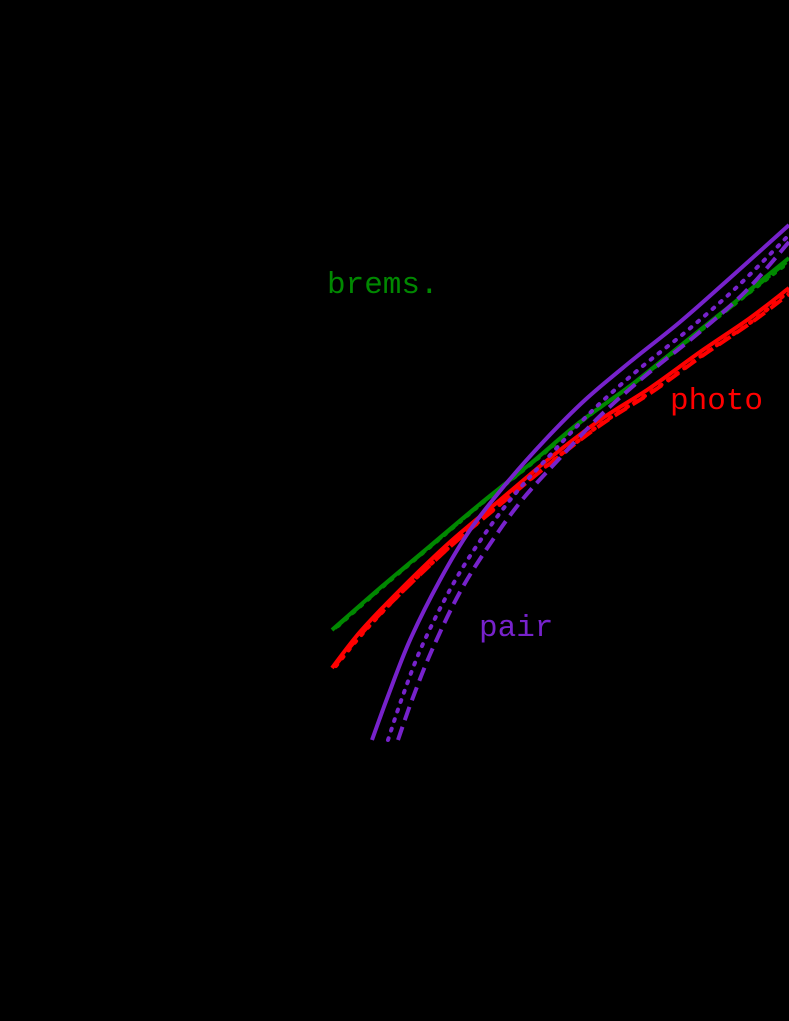 Image resolution: width=789 pixels, height=1021 pixels. I want to click on label-pair: pair, so click(516, 628).